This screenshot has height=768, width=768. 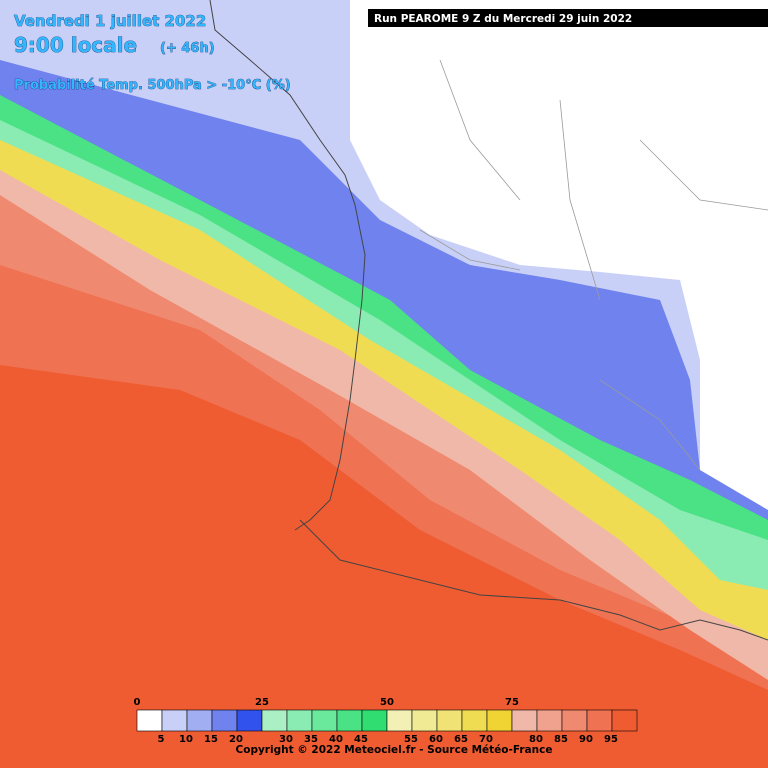 I want to click on legend-label: 85, so click(x=561, y=739).